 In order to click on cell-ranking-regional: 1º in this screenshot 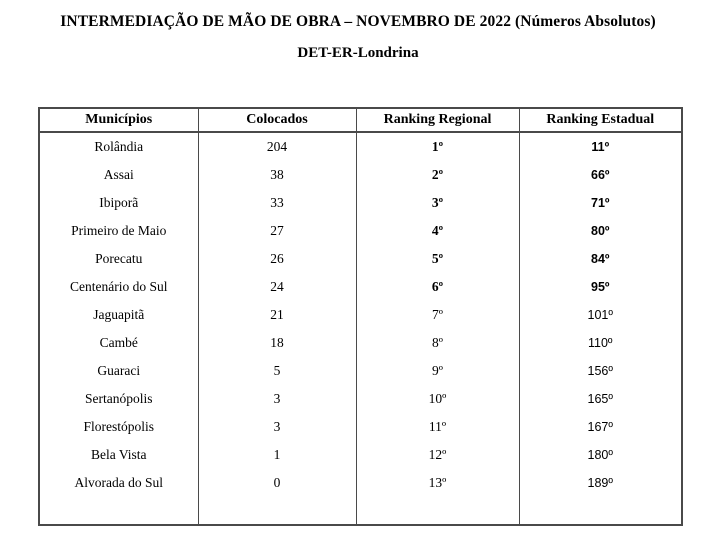, I will do `click(437, 146)`.